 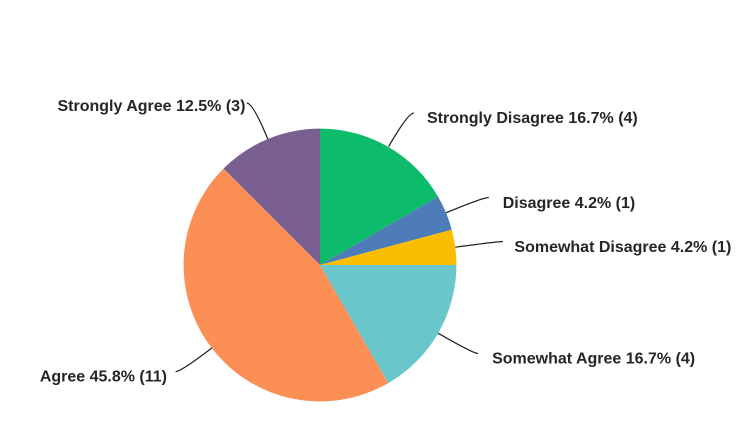 I want to click on svg-text: Somewhat Disagree 4.2% (1), so click(x=622, y=247).